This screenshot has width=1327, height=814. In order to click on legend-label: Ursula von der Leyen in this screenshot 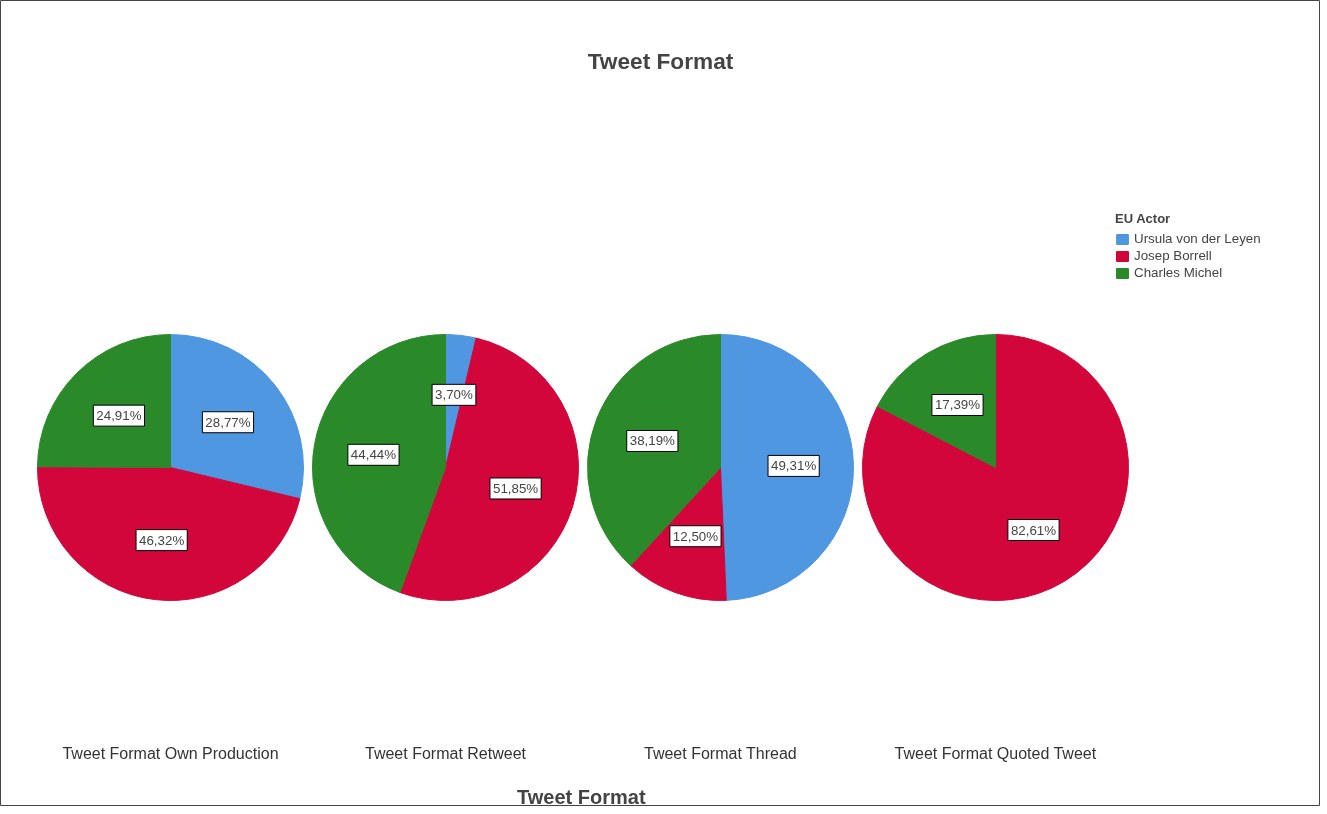, I will do `click(1197, 238)`.